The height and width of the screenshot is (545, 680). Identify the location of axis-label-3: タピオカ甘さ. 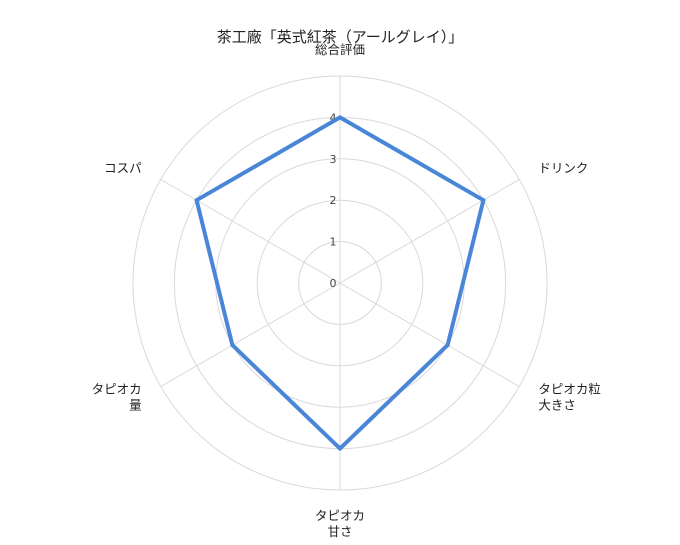
(340, 523).